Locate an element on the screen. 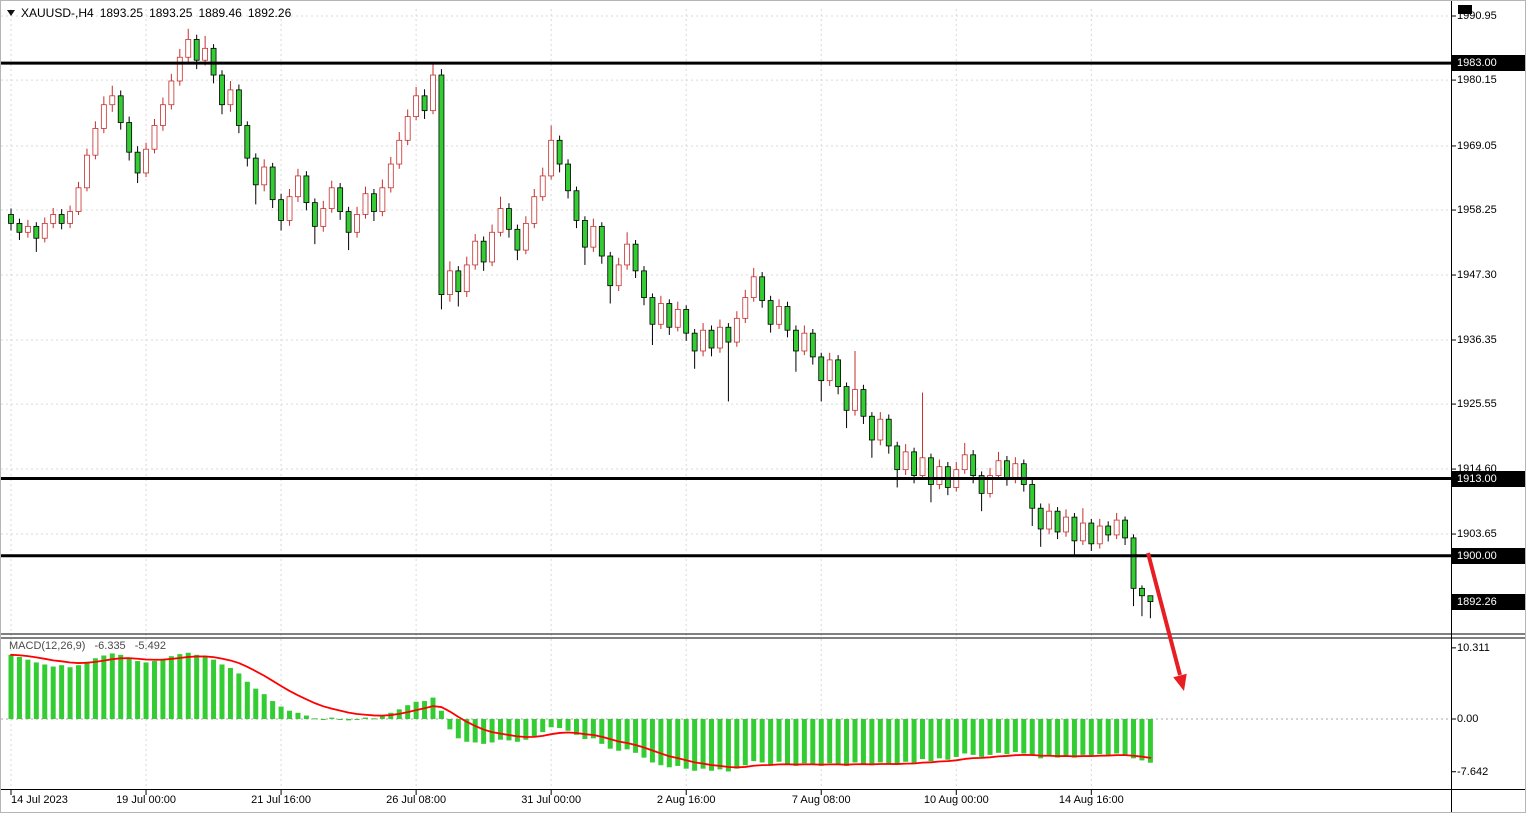 The width and height of the screenshot is (1526, 813). price-axis-label: 1925.55 is located at coordinates (1477, 404).